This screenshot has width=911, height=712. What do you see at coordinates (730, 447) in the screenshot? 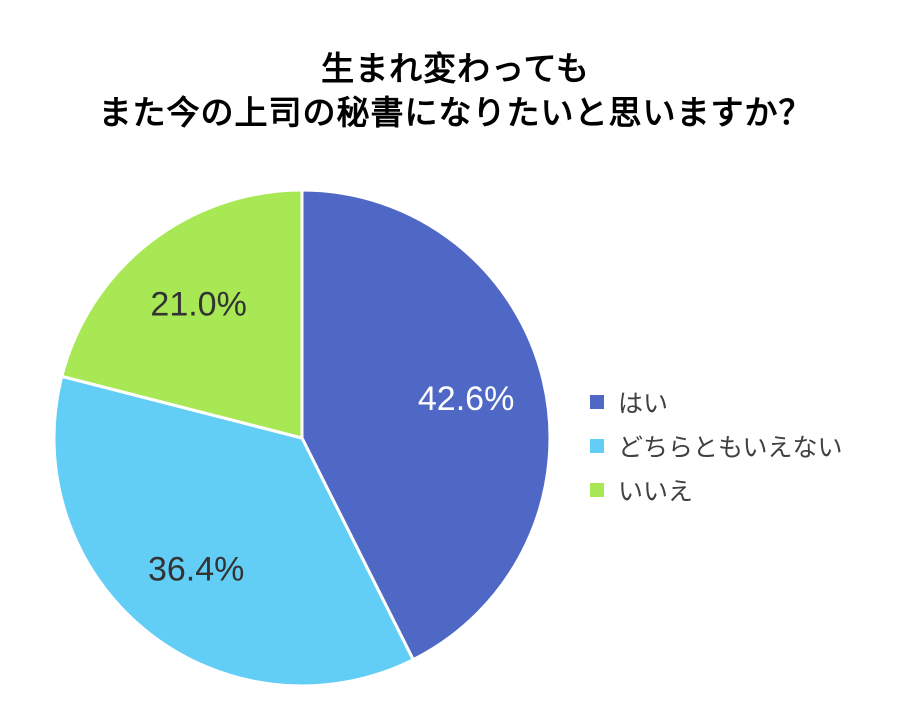
I see `legend-label: どちらともいえない` at bounding box center [730, 447].